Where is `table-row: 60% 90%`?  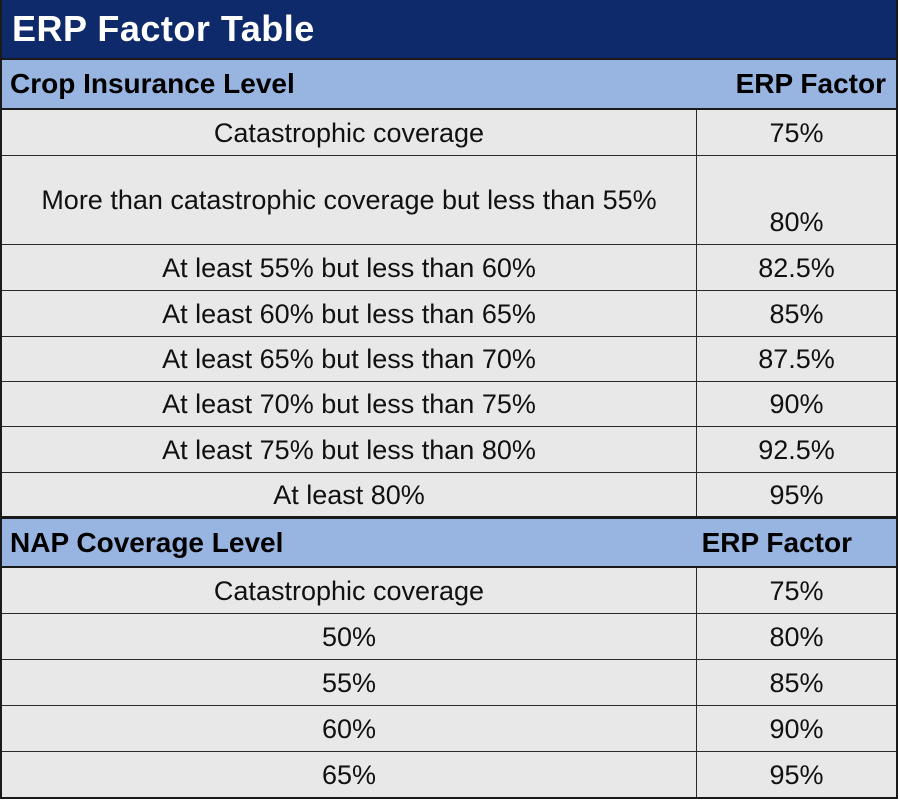
table-row: 60% 90% is located at coordinates (449, 729).